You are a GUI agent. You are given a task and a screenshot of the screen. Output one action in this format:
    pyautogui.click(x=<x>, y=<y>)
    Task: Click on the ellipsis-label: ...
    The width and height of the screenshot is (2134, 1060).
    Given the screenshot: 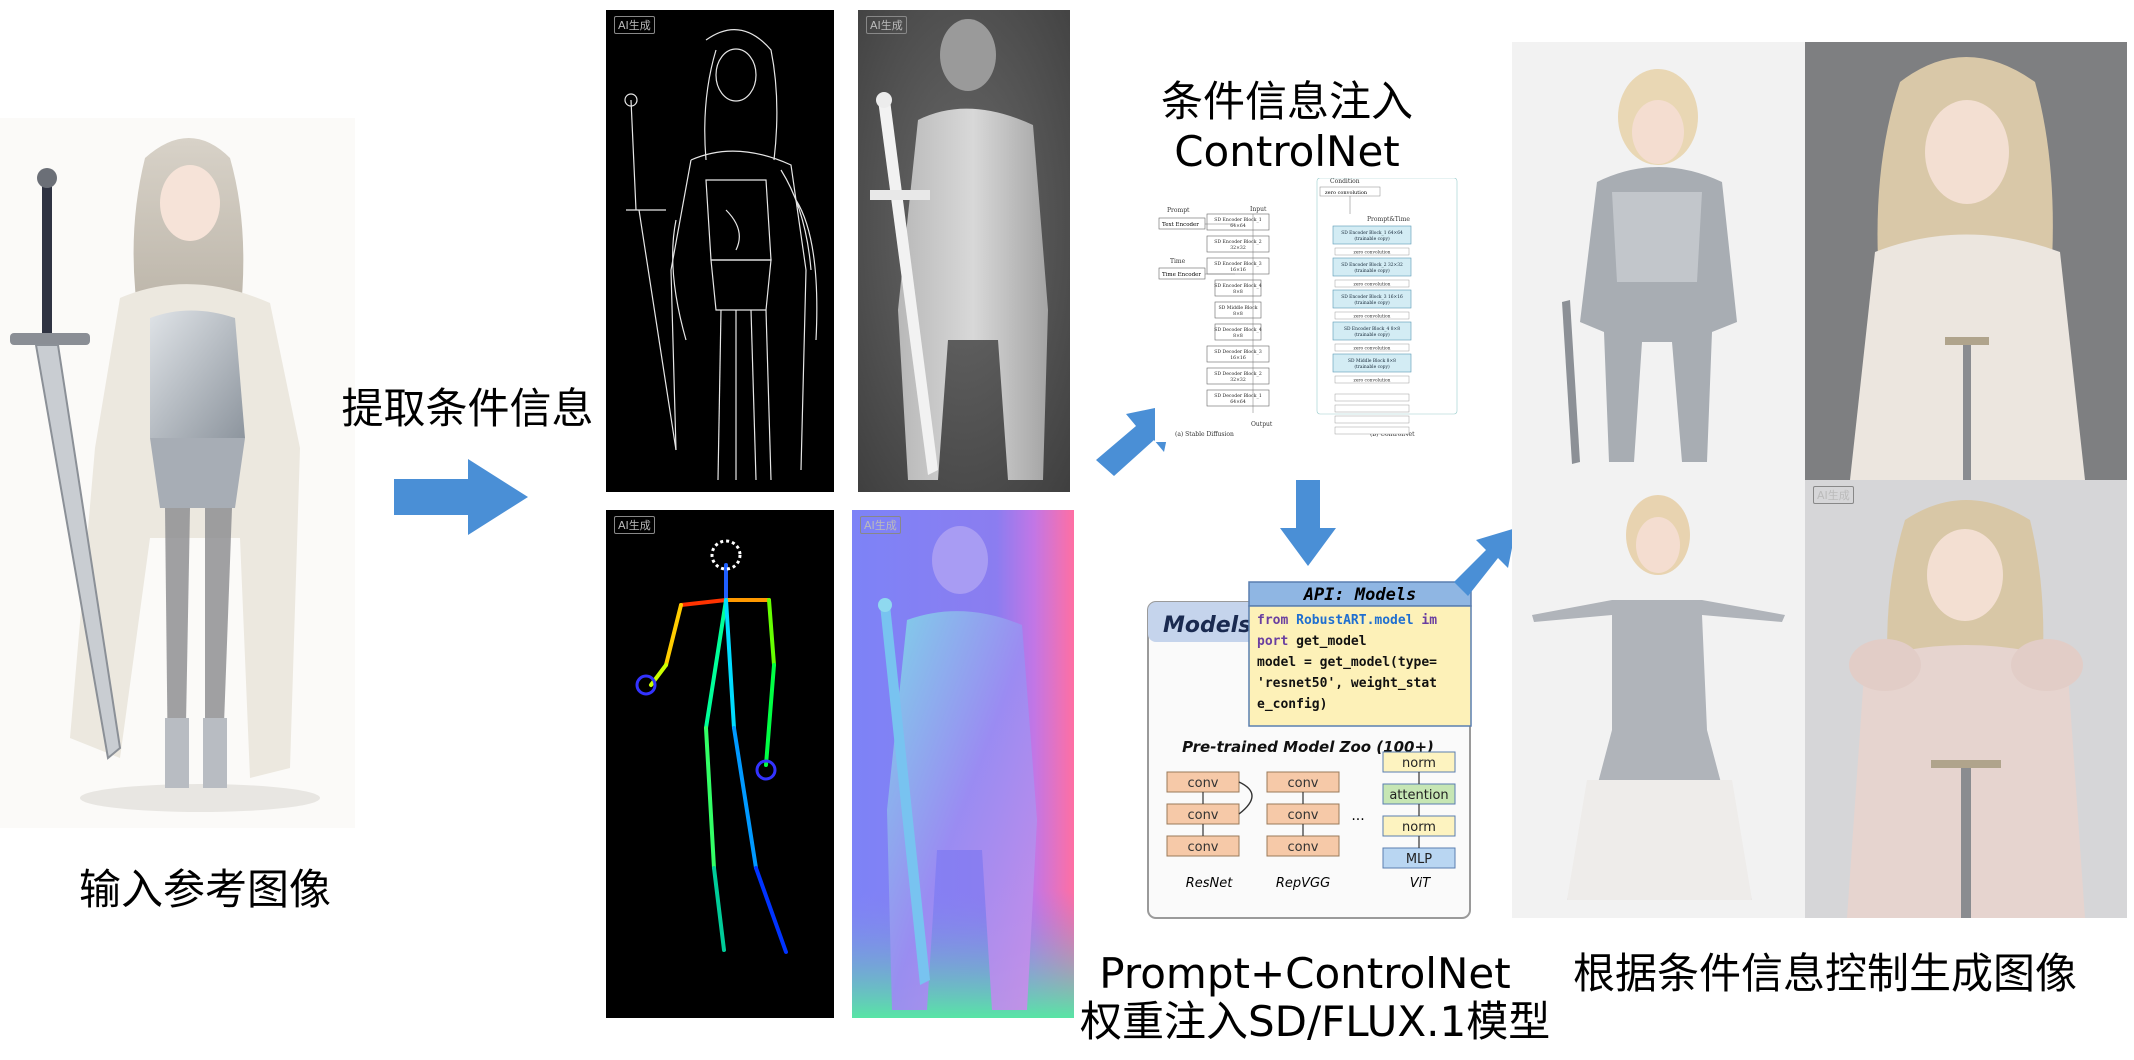 What is the action you would take?
    pyautogui.click(x=1357, y=816)
    